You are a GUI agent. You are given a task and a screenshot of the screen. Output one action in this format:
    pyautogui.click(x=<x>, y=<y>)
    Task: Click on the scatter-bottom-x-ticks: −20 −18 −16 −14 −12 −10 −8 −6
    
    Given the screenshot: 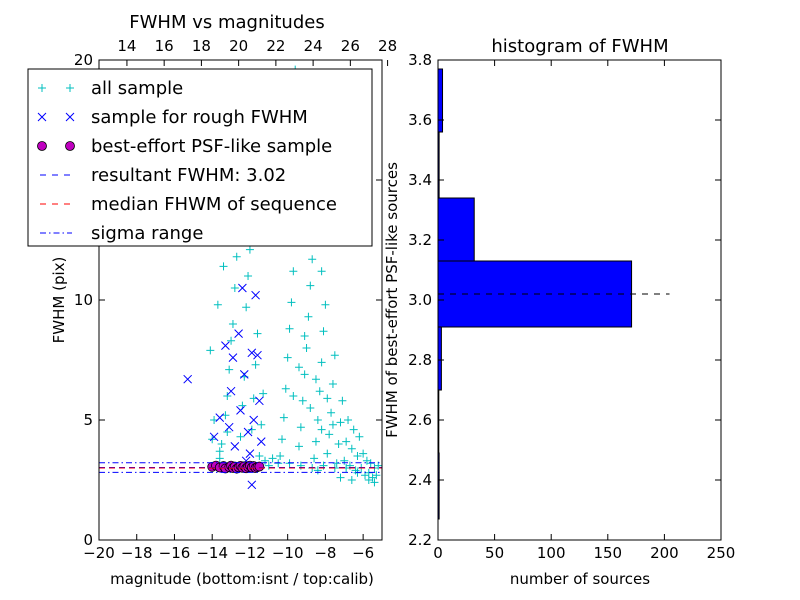 What is the action you would take?
    pyautogui.click(x=228, y=548)
    